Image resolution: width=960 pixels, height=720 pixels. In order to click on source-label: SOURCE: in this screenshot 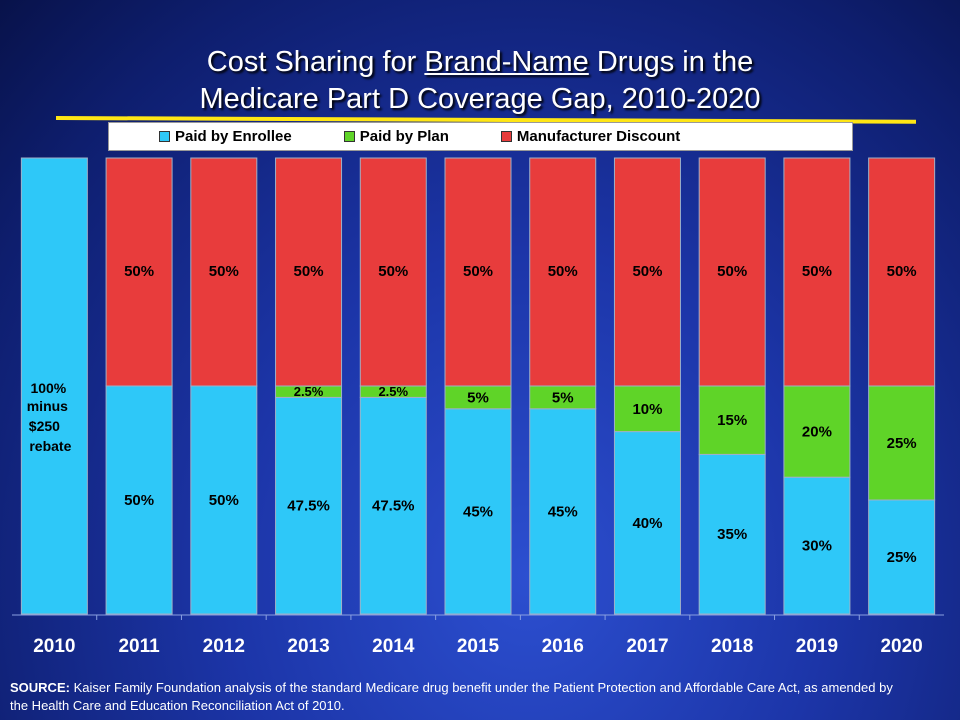, I will do `click(40, 687)`.